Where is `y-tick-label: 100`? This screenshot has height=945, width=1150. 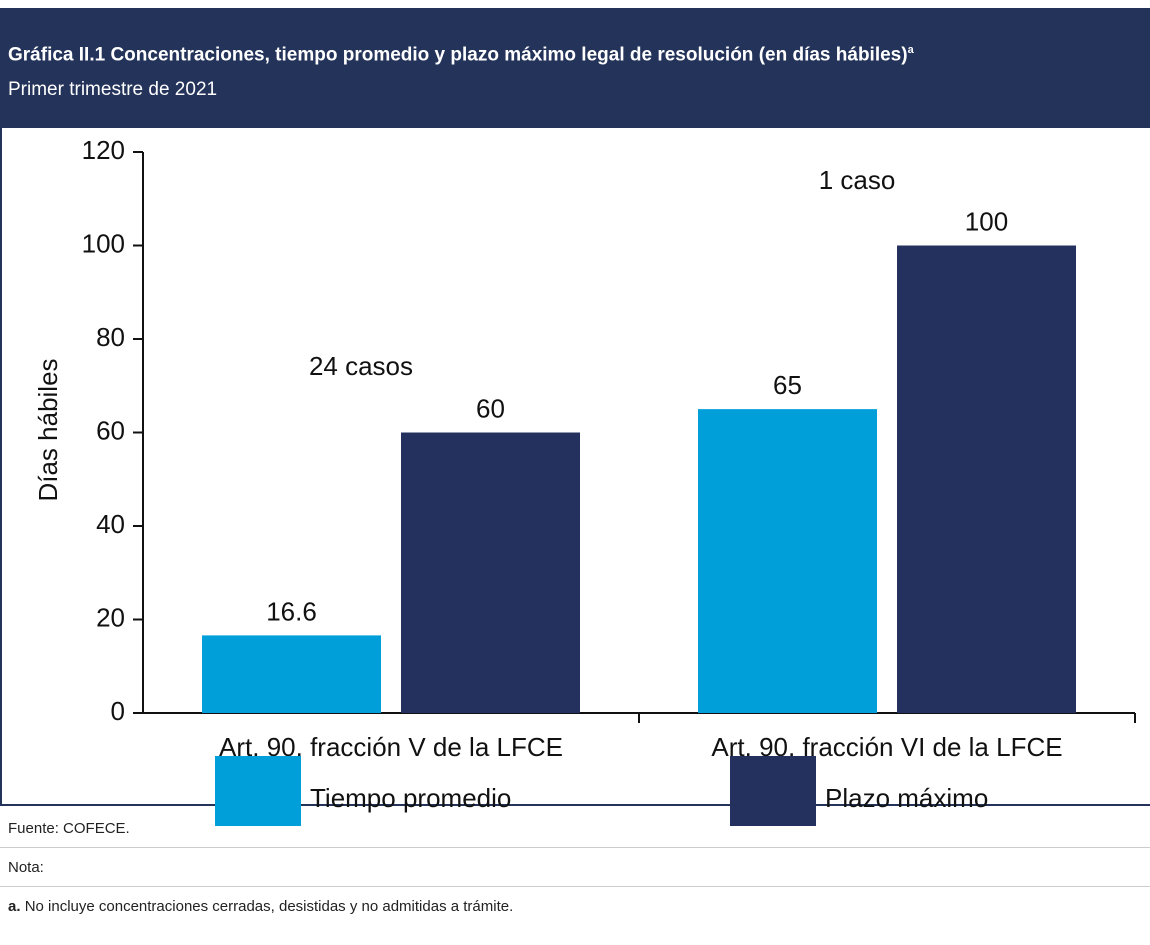 y-tick-label: 100 is located at coordinates (103, 243).